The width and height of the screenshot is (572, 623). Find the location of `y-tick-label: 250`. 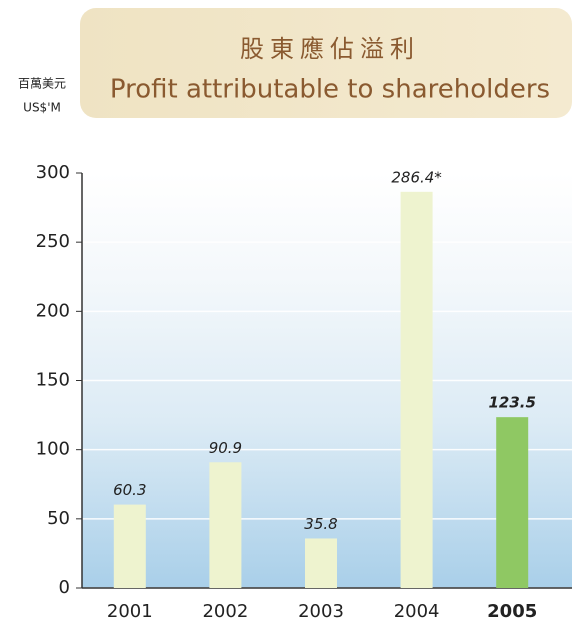

y-tick-label: 250 is located at coordinates (53, 241).